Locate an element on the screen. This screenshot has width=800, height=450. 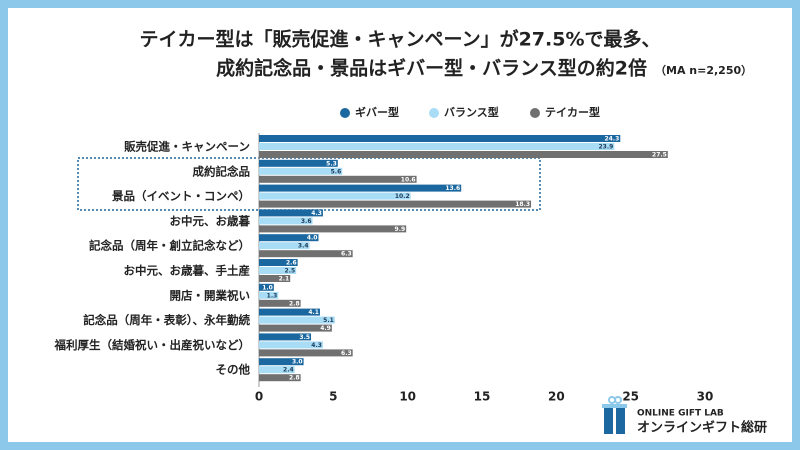
value-label: 2.5 is located at coordinates (290, 271).